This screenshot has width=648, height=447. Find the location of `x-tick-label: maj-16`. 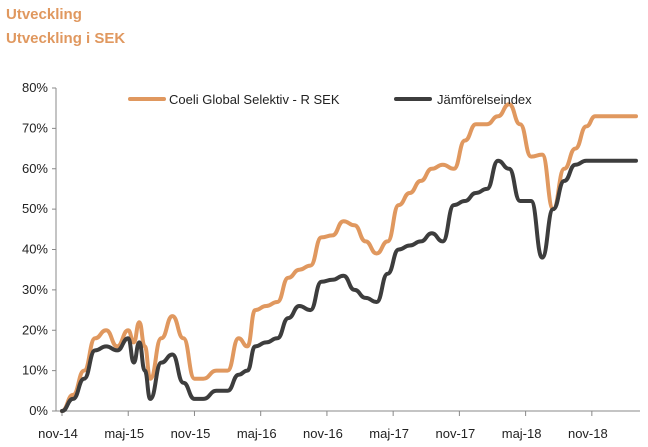

x-tick-label: maj-16 is located at coordinates (257, 433).